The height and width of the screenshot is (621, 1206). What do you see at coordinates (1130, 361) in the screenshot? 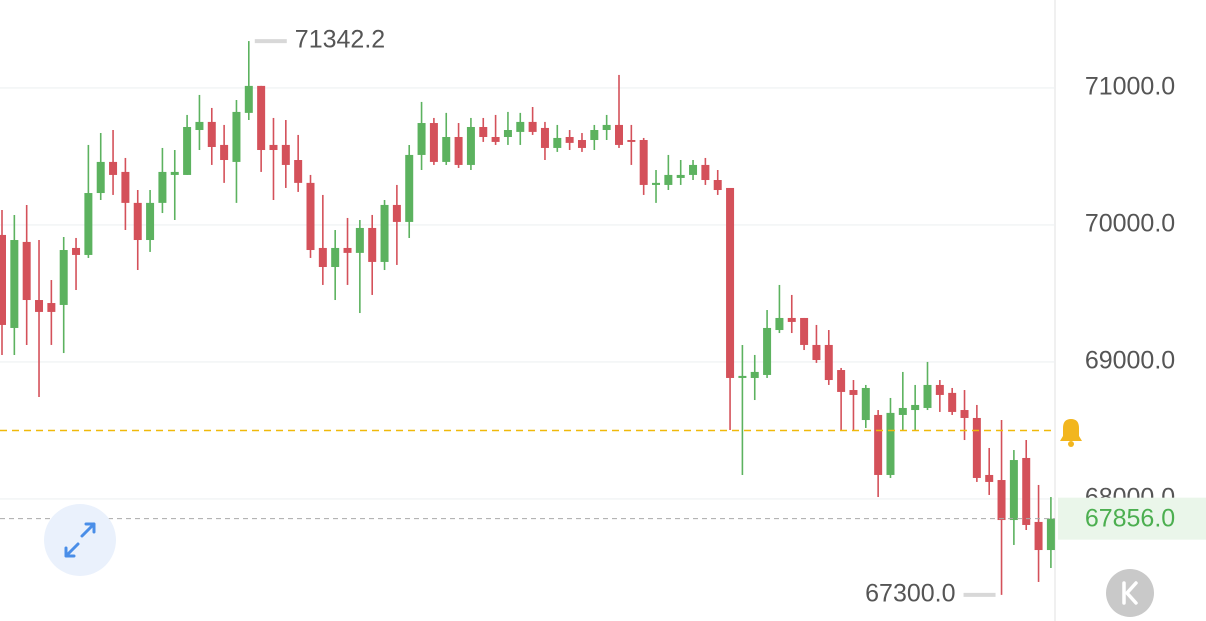
I see `y-tick-label: 69000.0` at bounding box center [1130, 361].